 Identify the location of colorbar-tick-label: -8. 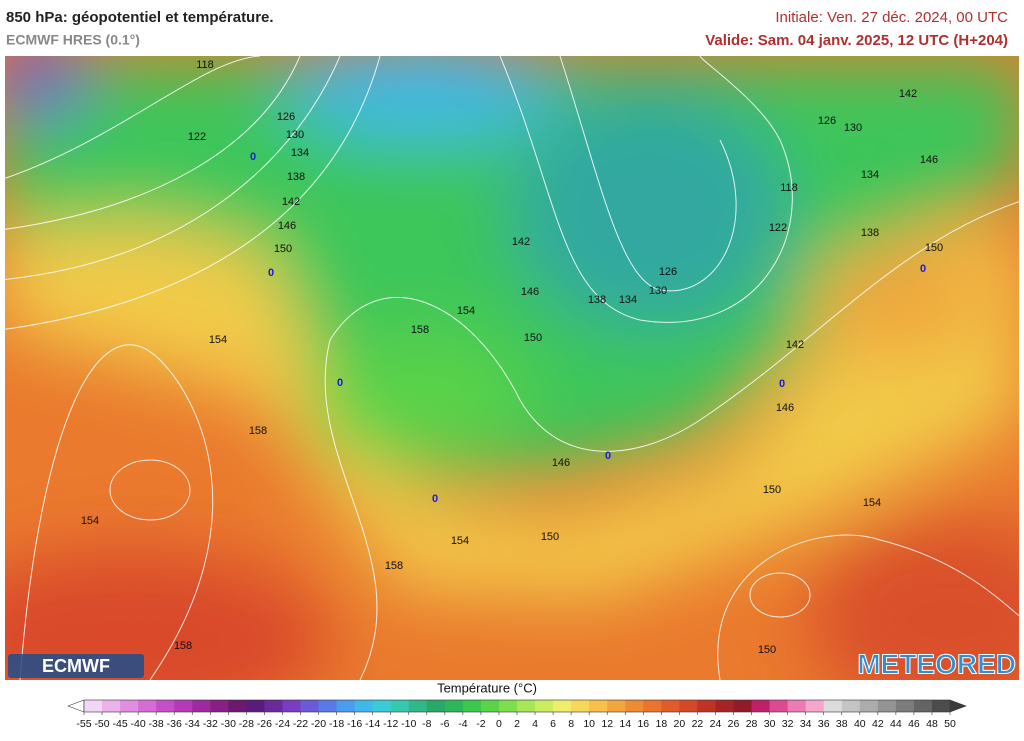
(426, 724).